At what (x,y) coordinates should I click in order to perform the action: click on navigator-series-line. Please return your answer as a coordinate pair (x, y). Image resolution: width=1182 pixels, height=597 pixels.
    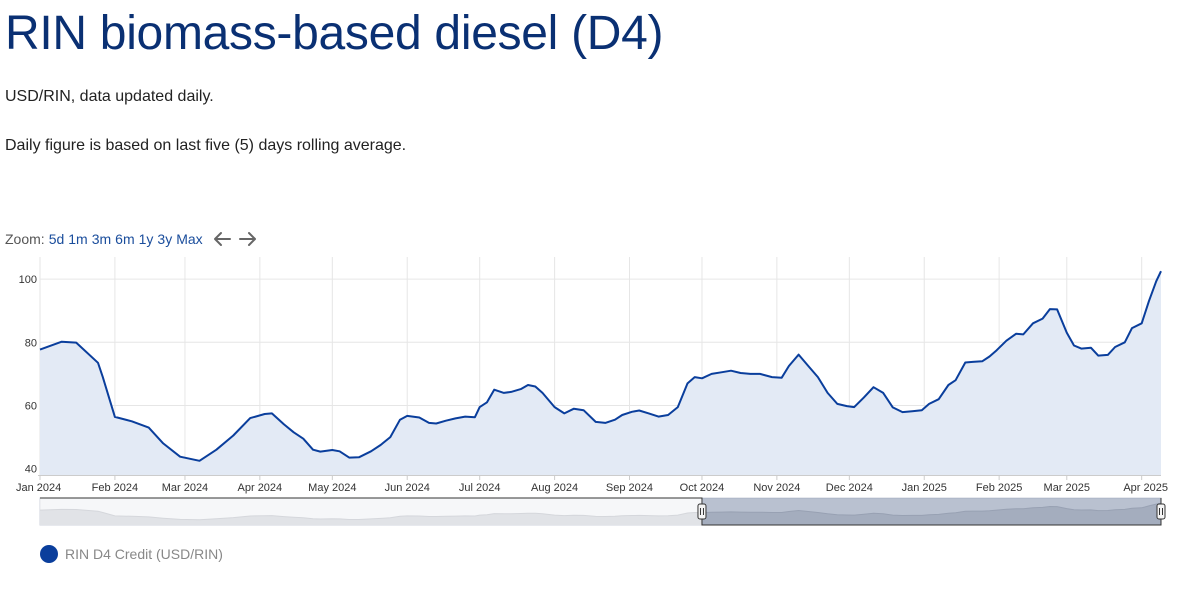
    Looking at the image, I should click on (600, 511).